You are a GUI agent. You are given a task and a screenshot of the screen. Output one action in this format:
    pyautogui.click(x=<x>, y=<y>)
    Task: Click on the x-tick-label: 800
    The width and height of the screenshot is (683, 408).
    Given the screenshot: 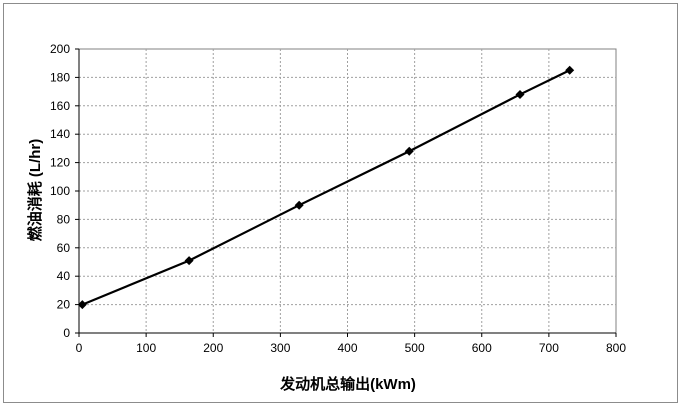 What is the action you would take?
    pyautogui.click(x=616, y=348)
    